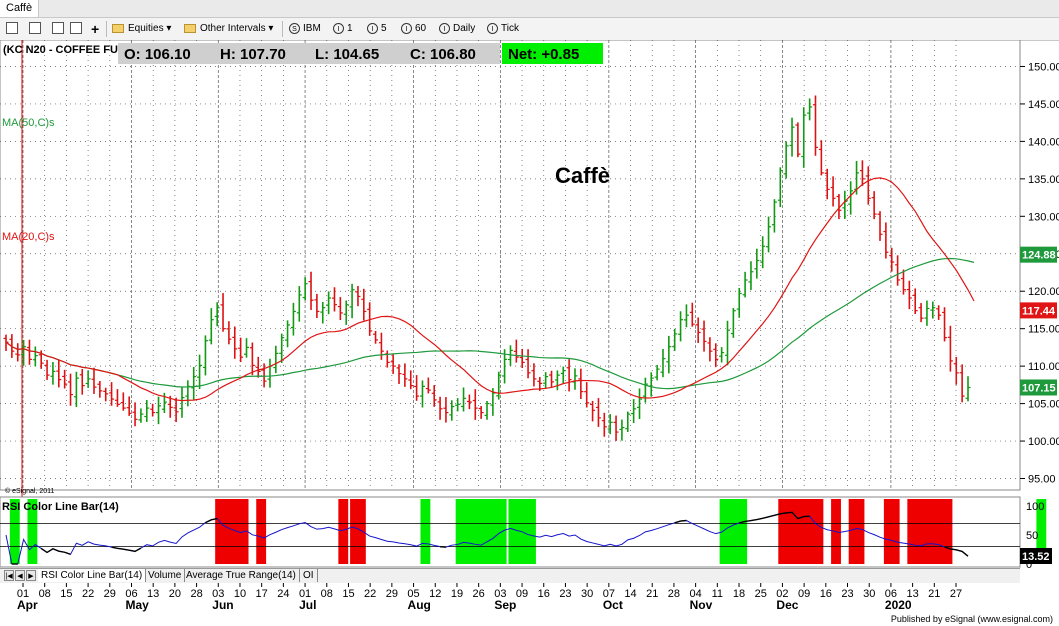  What do you see at coordinates (9, 575) in the screenshot?
I see `first-tab-icon: |◀` at bounding box center [9, 575].